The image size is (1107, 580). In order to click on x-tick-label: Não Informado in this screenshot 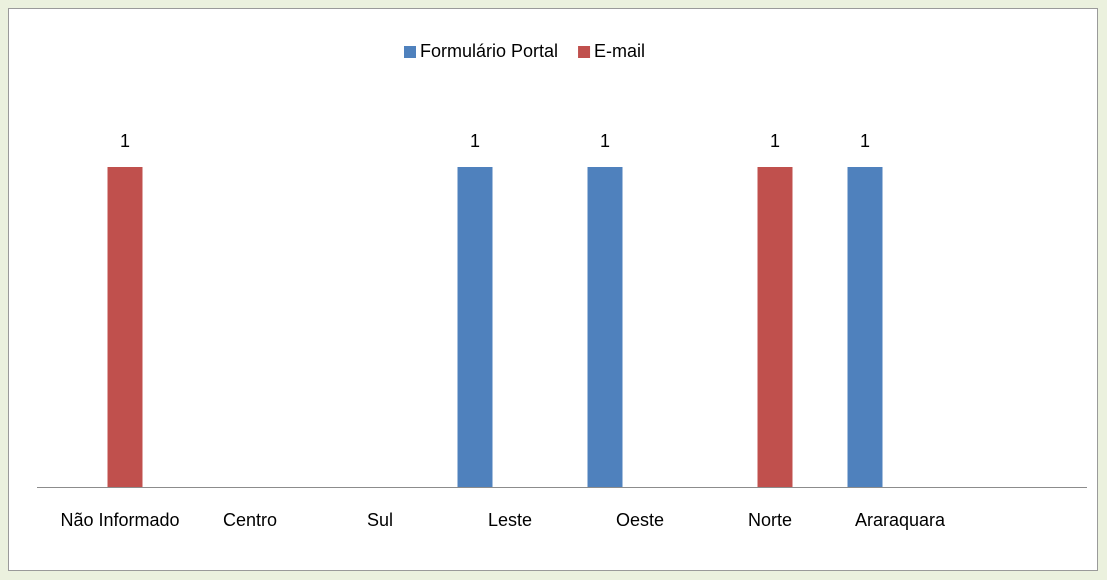, I will do `click(120, 520)`.